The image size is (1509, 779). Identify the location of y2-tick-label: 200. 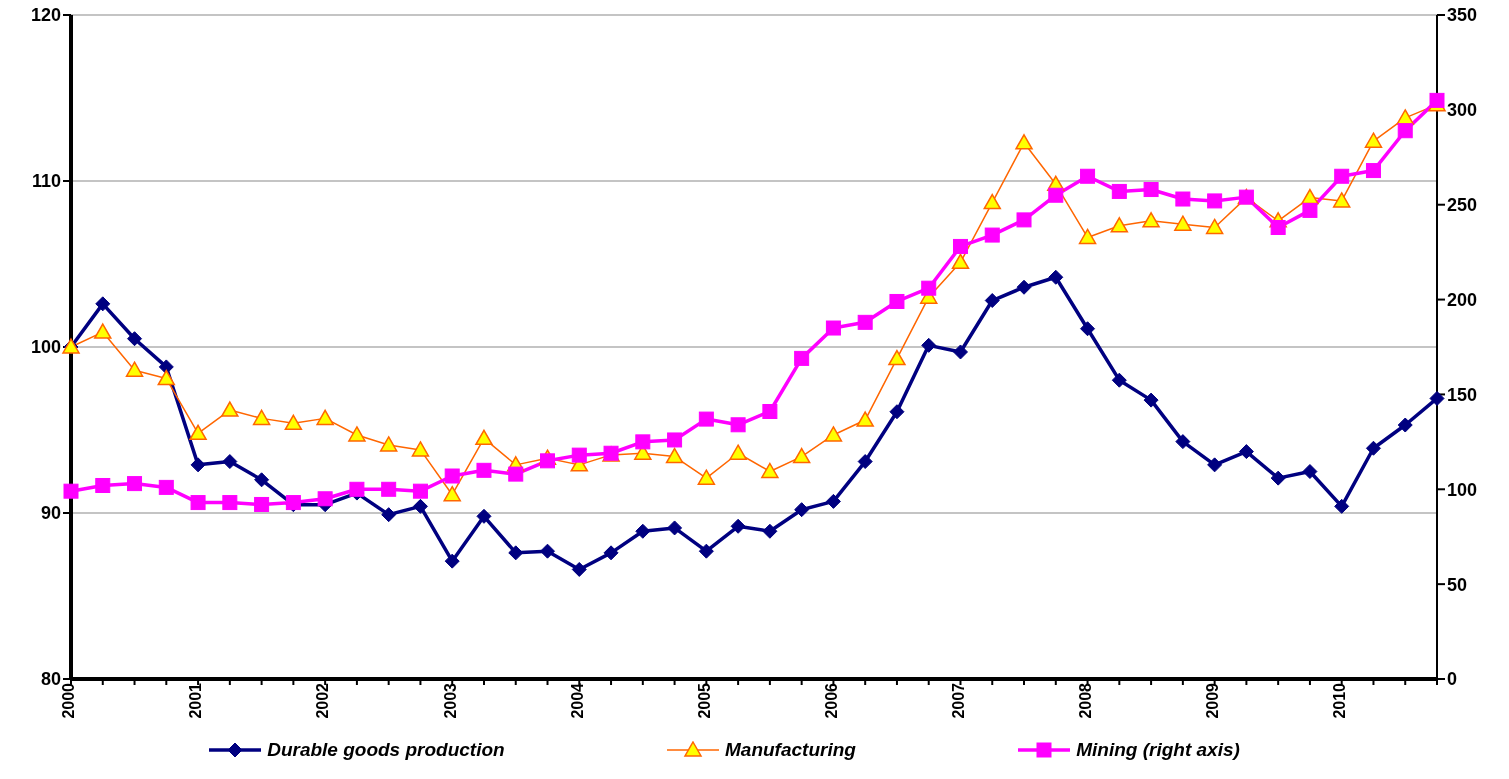
(1462, 299).